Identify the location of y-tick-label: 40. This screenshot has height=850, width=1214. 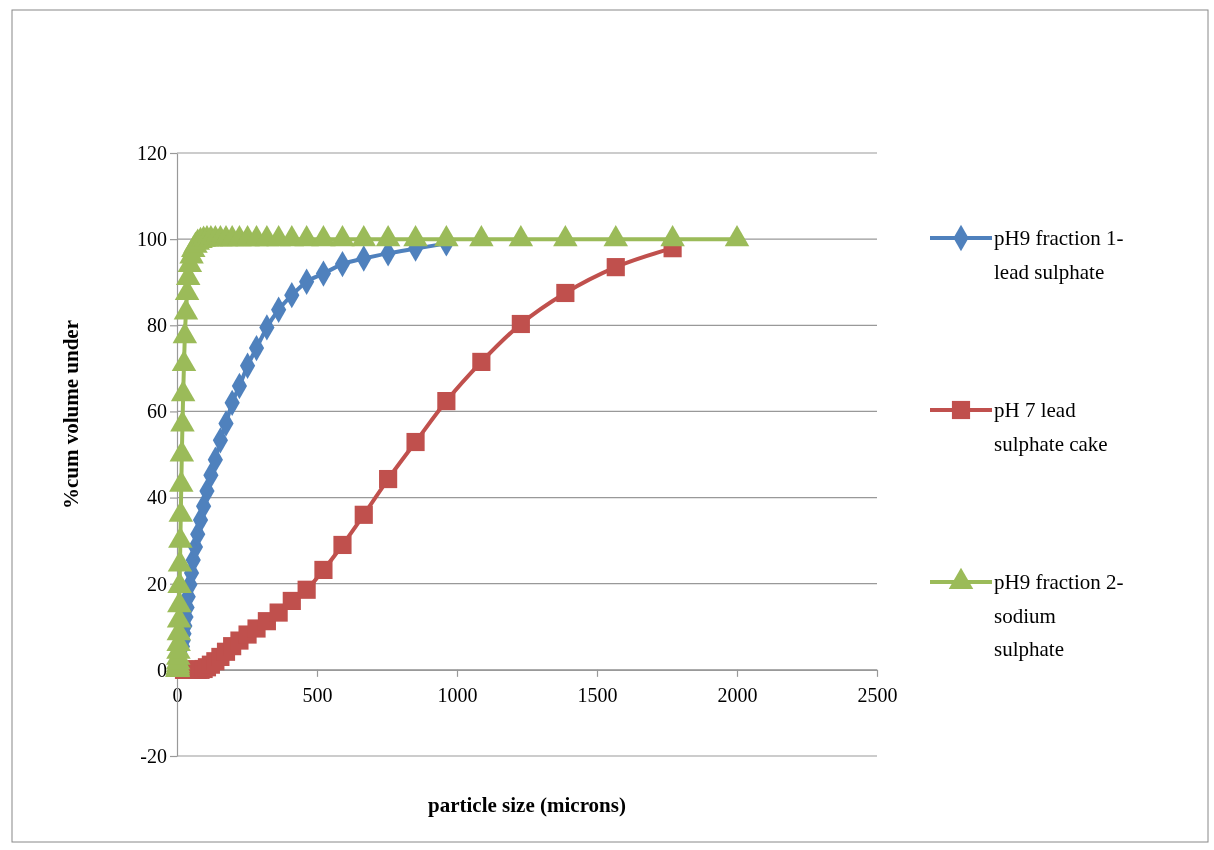
(157, 497).